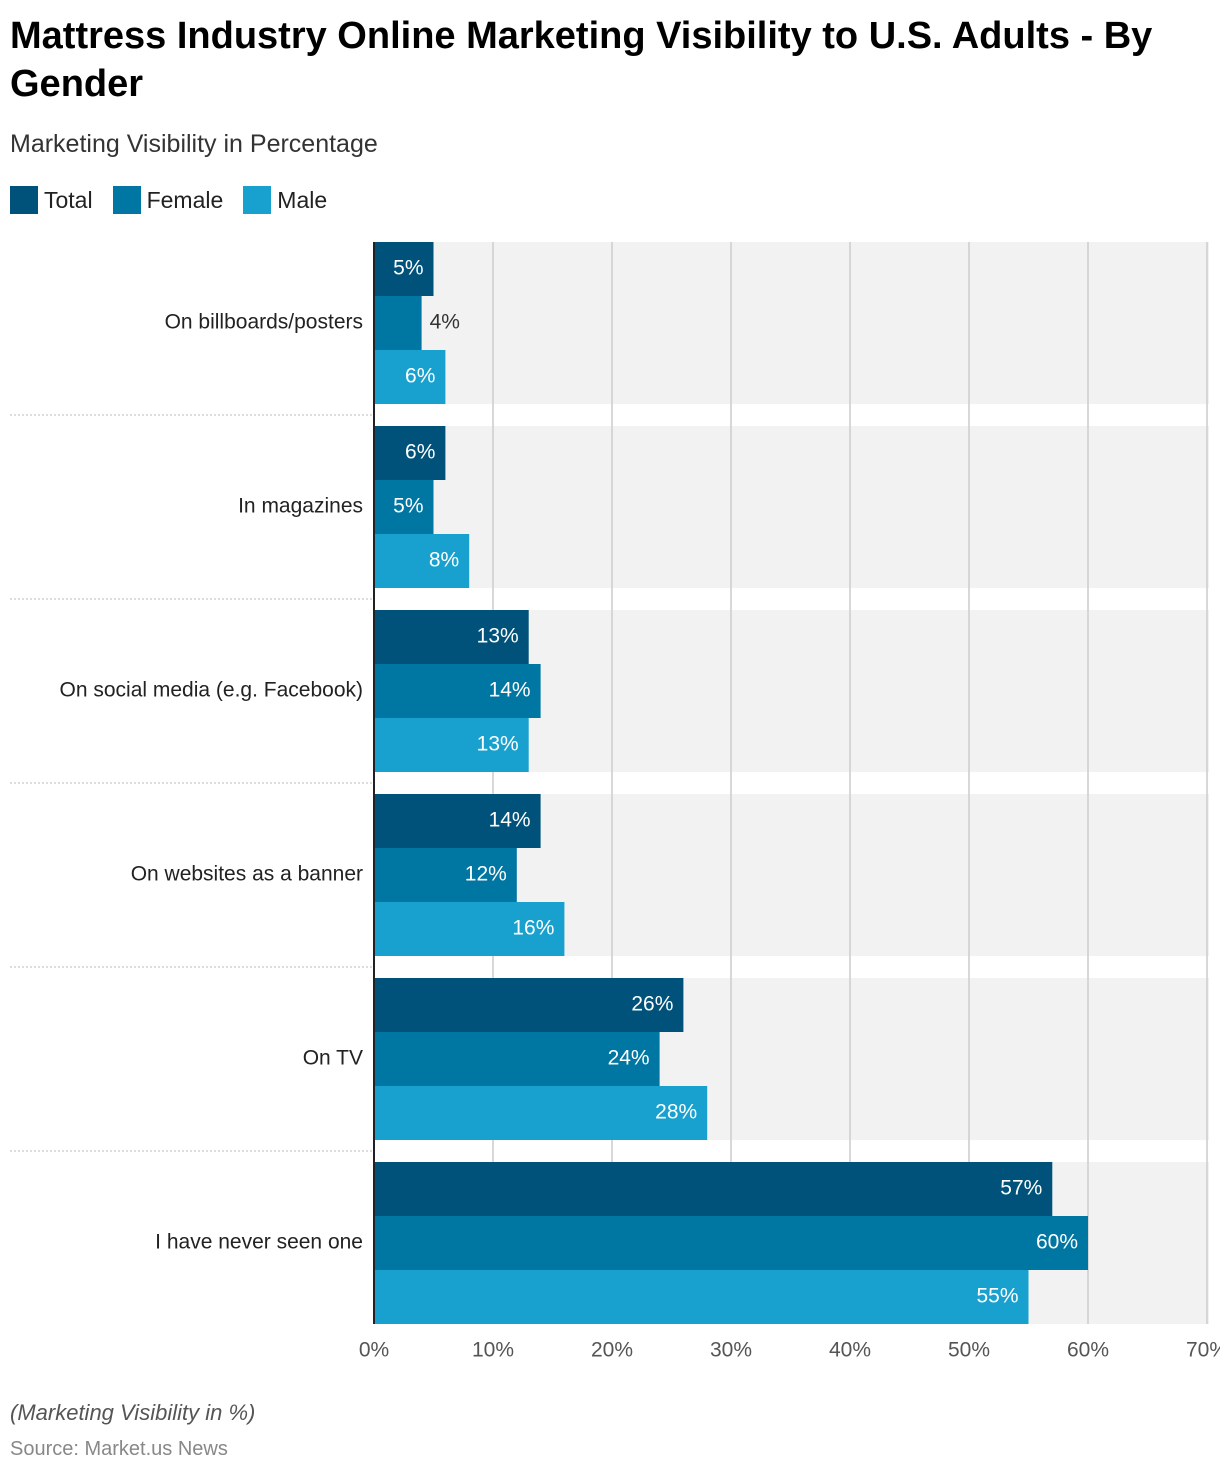  I want to click on x-tick-label: 20%, so click(612, 1350).